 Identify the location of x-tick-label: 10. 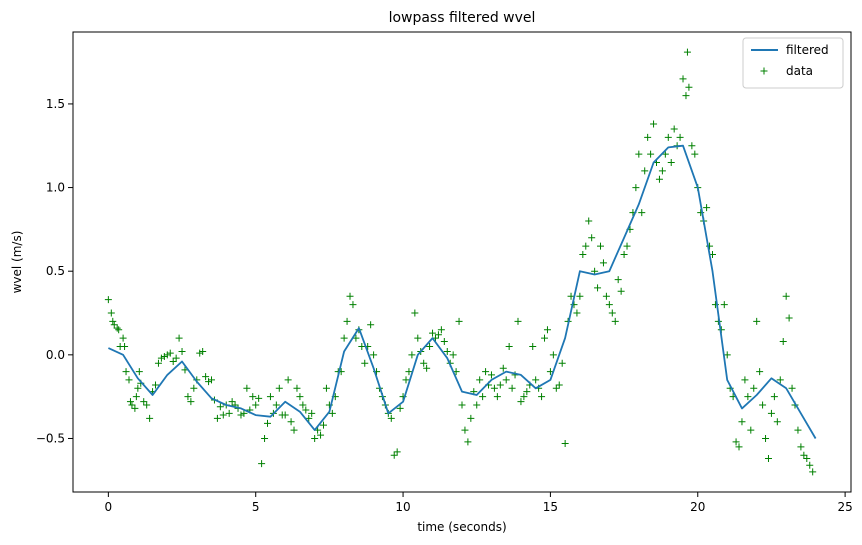
(402, 507).